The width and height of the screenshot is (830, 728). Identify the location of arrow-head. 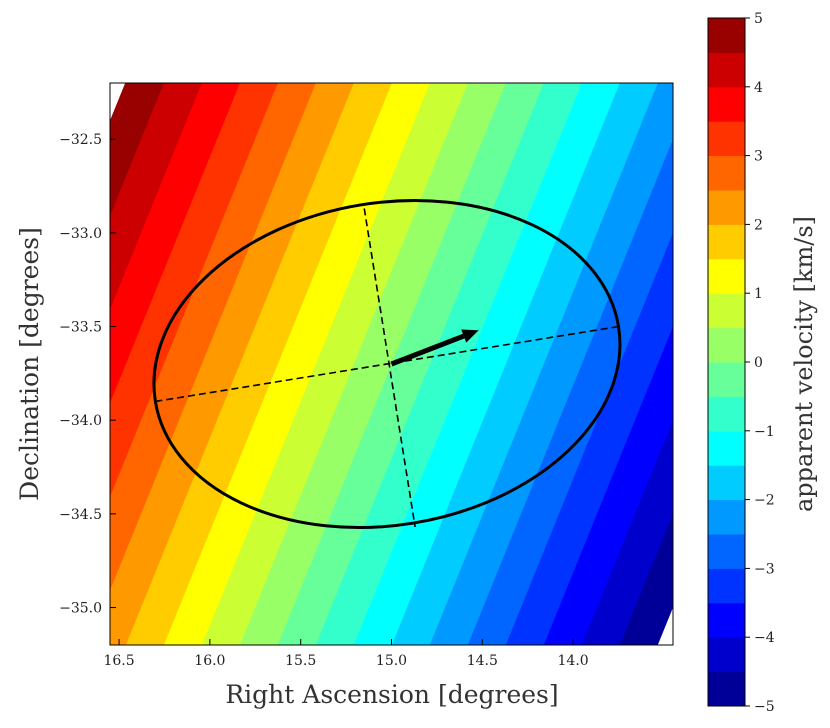
(470, 336).